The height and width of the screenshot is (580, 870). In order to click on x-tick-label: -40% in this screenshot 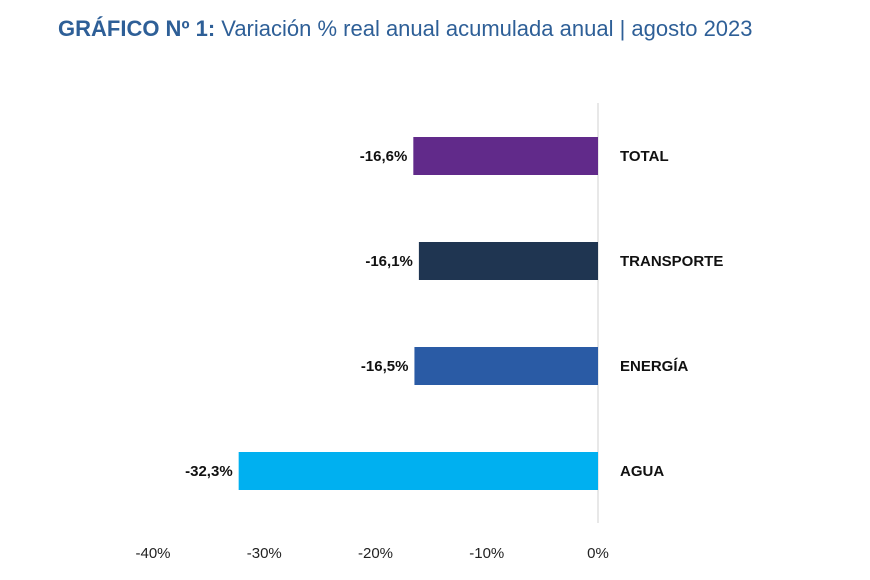, I will do `click(152, 553)`.